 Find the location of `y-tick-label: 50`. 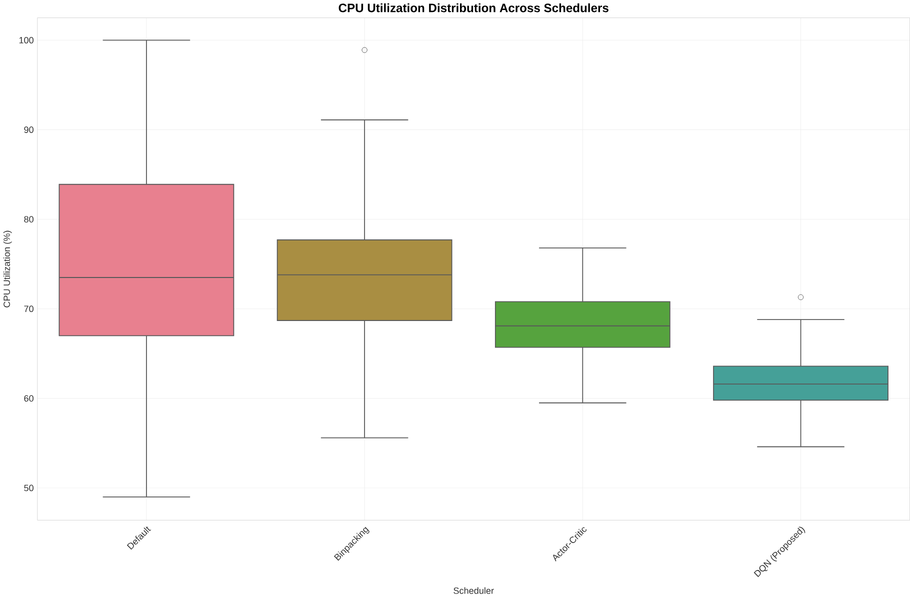

y-tick-label: 50 is located at coordinates (29, 488).